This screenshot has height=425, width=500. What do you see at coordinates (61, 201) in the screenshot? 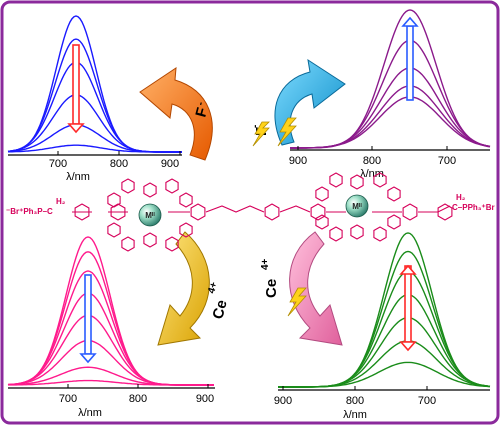
I see `end-group-left-h2: H₂` at bounding box center [61, 201].